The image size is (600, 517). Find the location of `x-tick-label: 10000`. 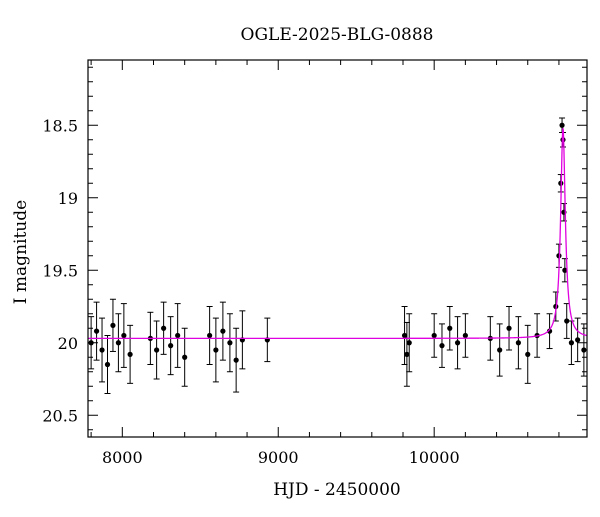

x-tick-label: 10000 is located at coordinates (434, 457).